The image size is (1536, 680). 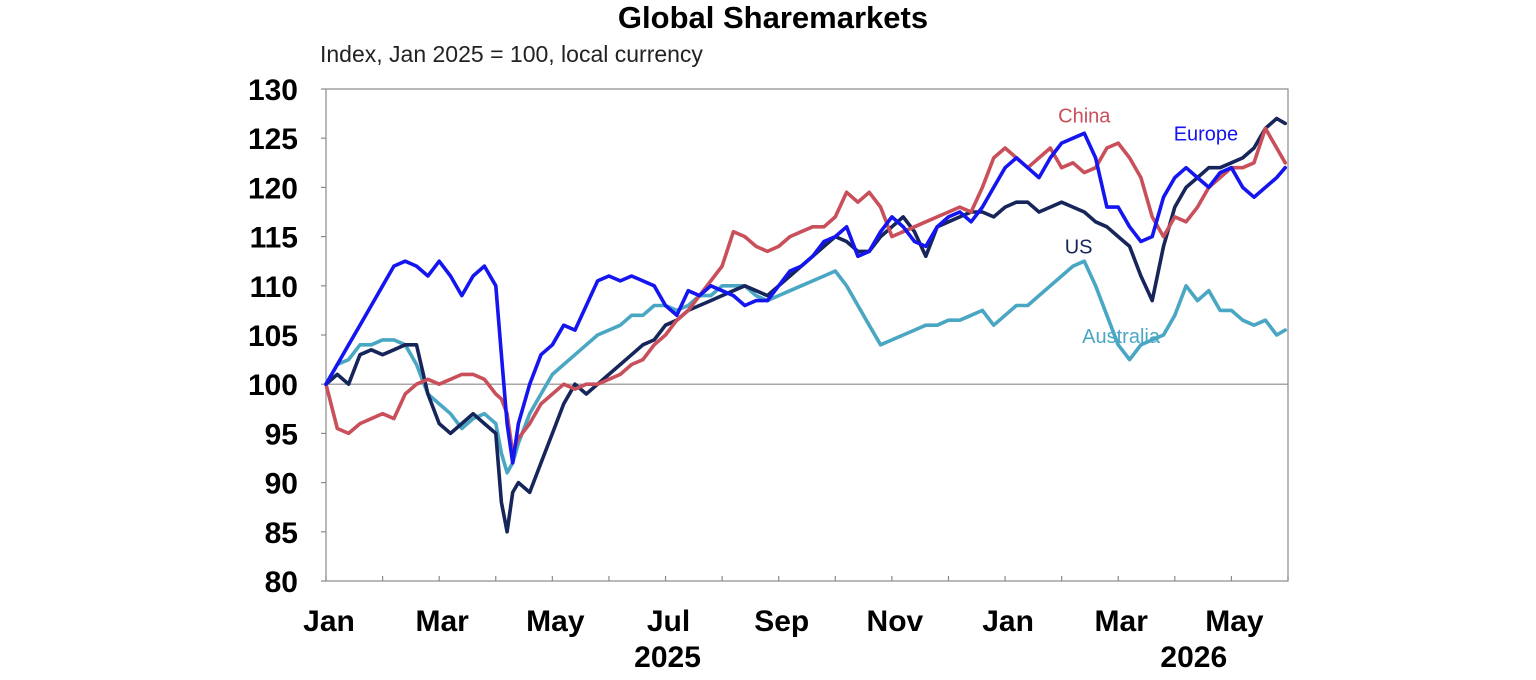 What do you see at coordinates (273, 385) in the screenshot?
I see `y-tick-label: 100` at bounding box center [273, 385].